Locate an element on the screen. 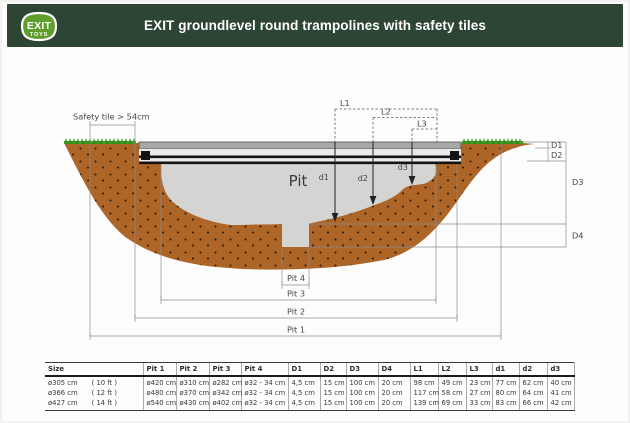 Image resolution: width=630 pixels, height=423 pixels. dim-label-L1: L1 is located at coordinates (345, 103).